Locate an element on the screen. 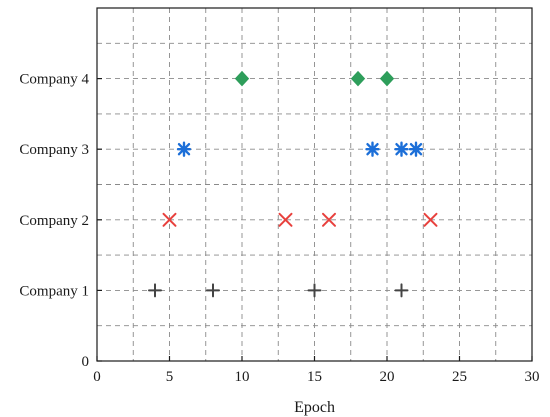 The width and height of the screenshot is (550, 417). x-tick-label: 0 is located at coordinates (97, 377).